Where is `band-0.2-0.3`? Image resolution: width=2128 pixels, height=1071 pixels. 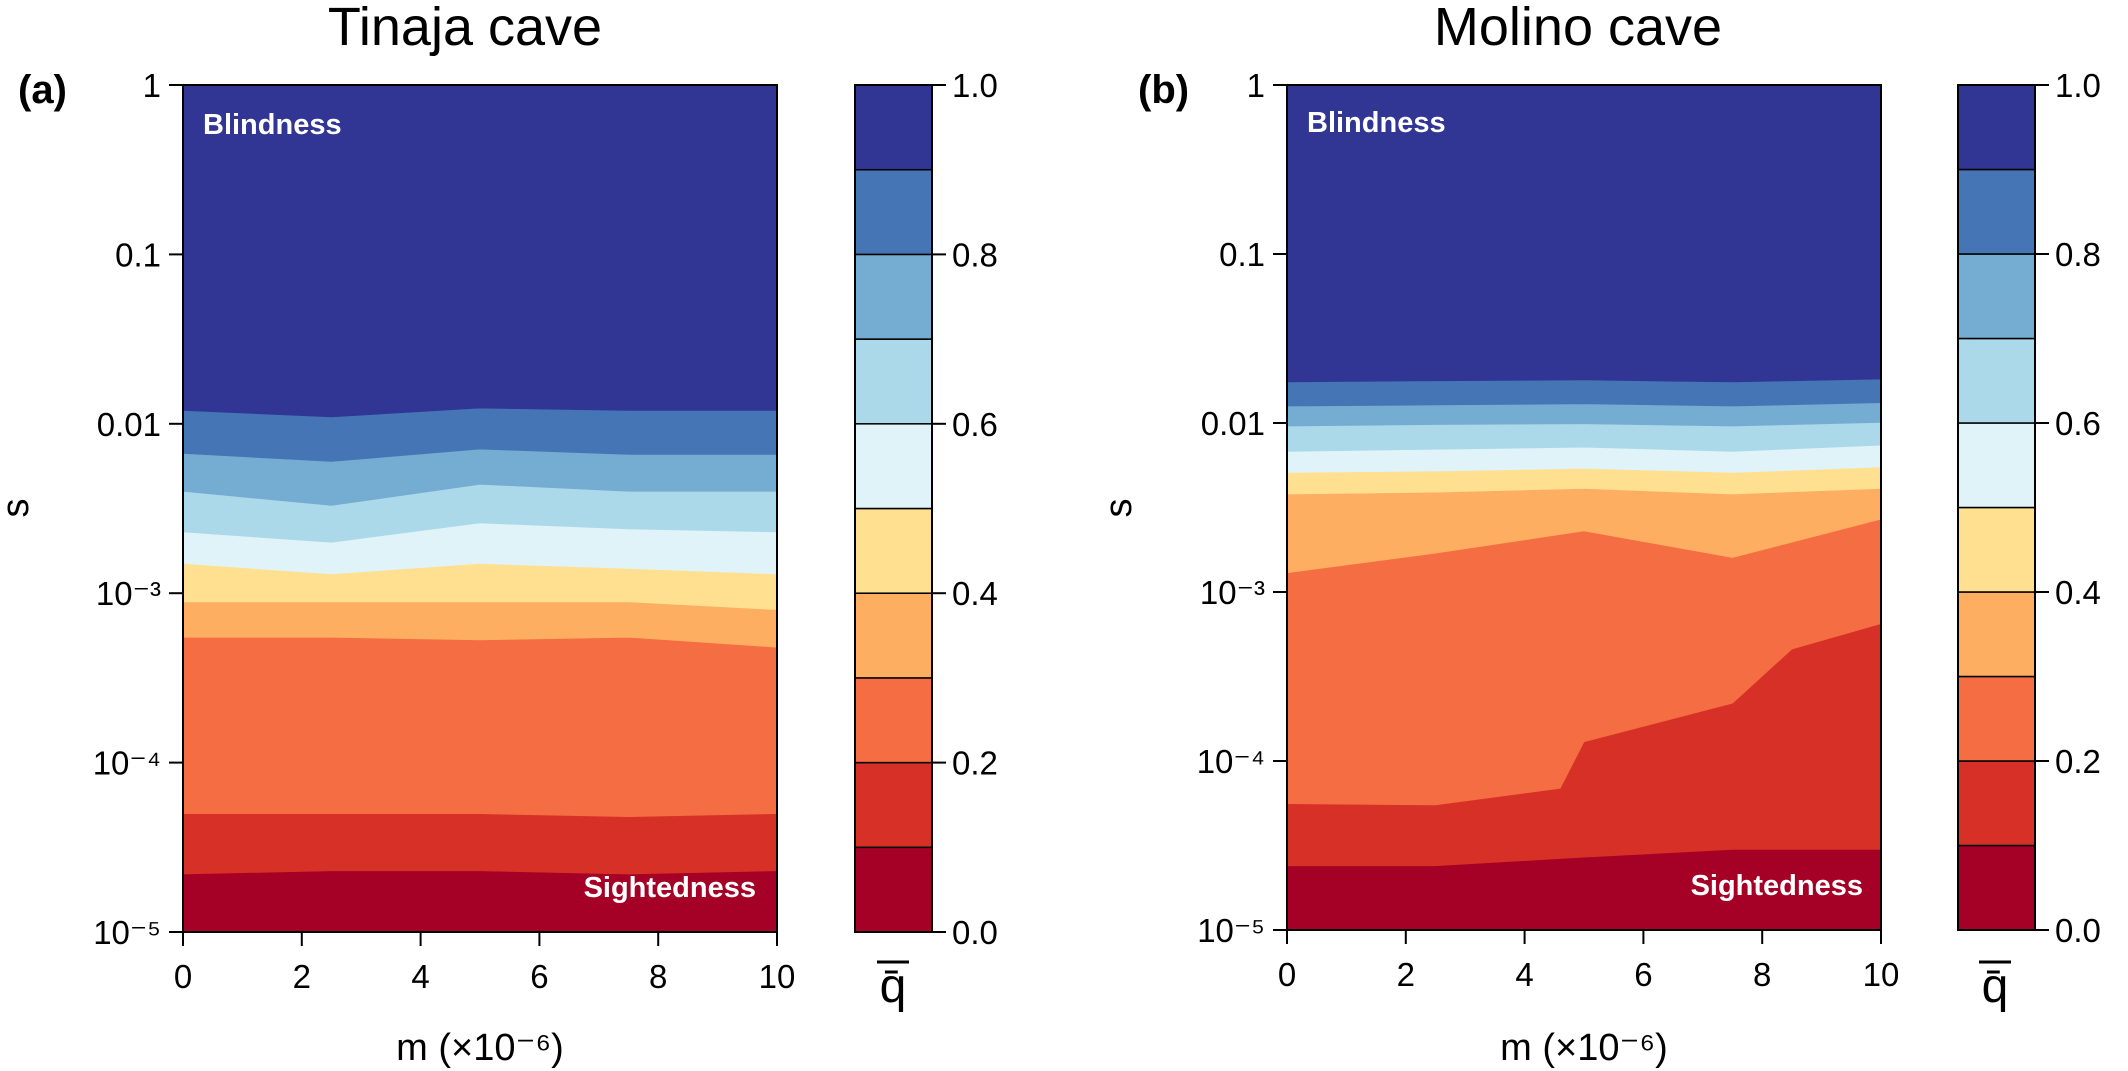 band-0.2-0.3 is located at coordinates (480, 727).